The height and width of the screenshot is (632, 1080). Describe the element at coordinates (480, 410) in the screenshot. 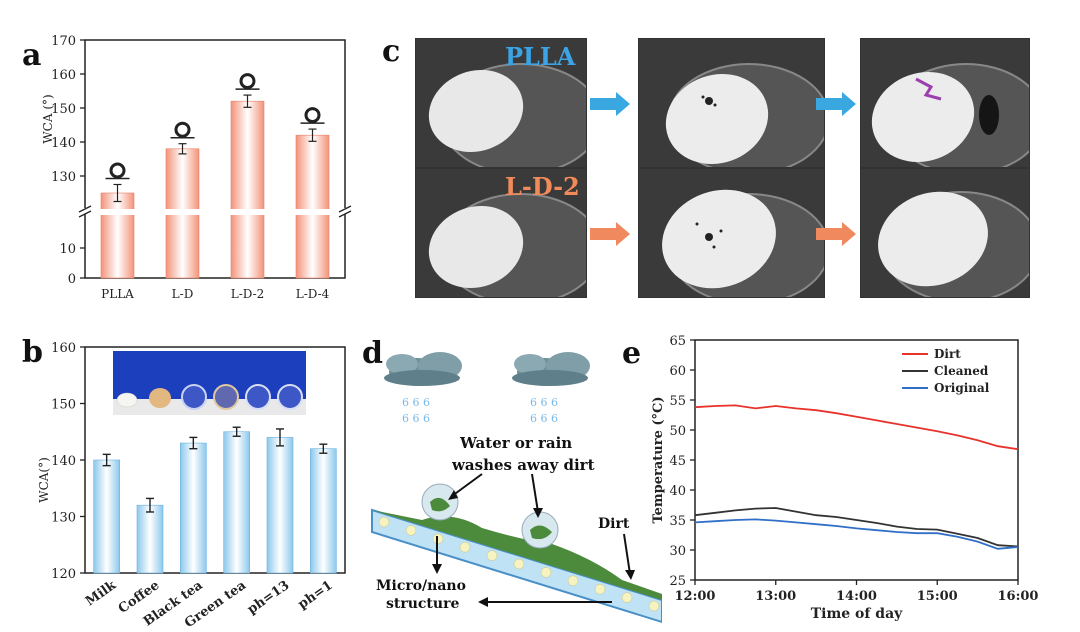

I see `rain-drops-icon: 6 6 6 6 6 6 6 6 6 6 6 6` at that location.